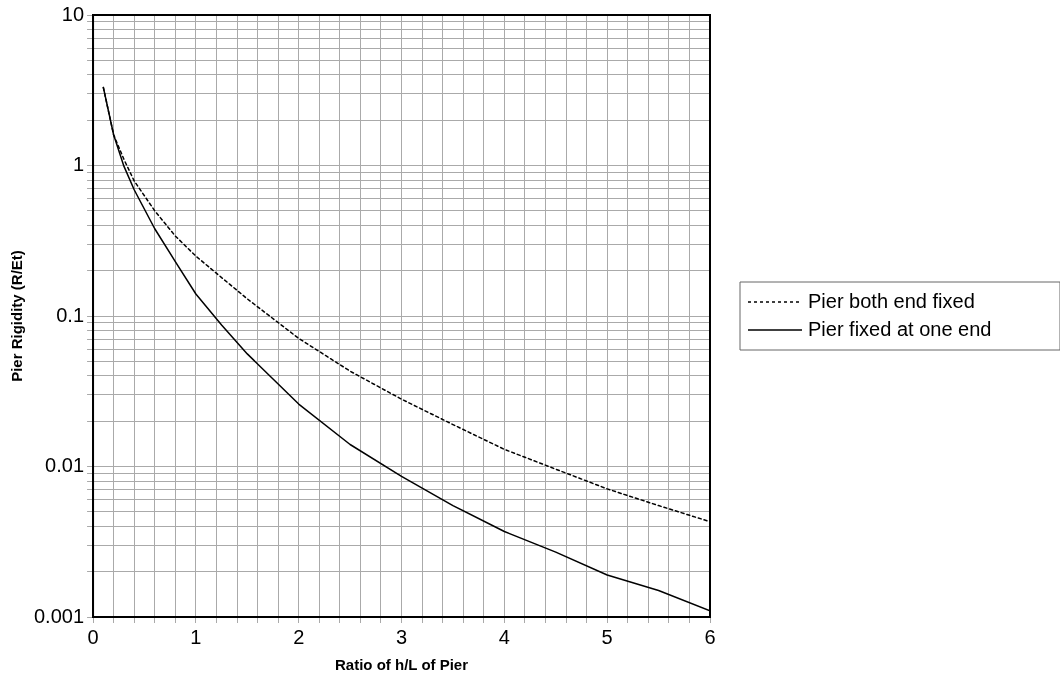 The image size is (1060, 684). What do you see at coordinates (900, 328) in the screenshot?
I see `legend-label: Pier fixed at one end` at bounding box center [900, 328].